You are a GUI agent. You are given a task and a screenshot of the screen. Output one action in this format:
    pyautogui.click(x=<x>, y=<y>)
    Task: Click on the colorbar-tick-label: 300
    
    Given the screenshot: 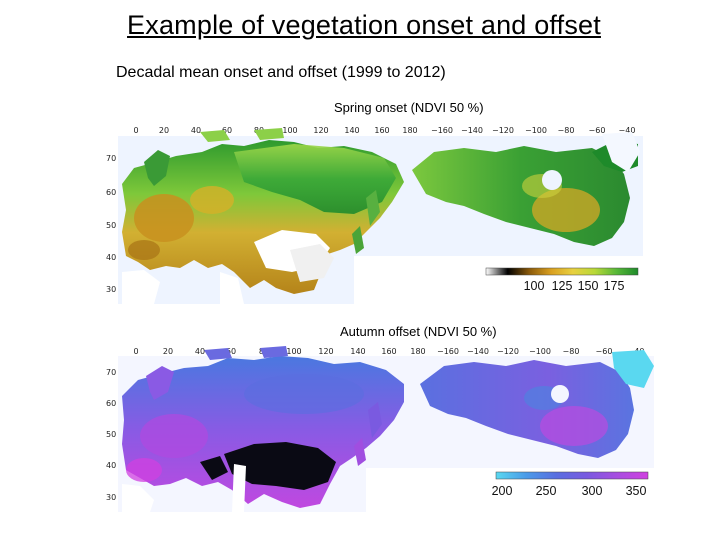 What is the action you would take?
    pyautogui.click(x=592, y=491)
    